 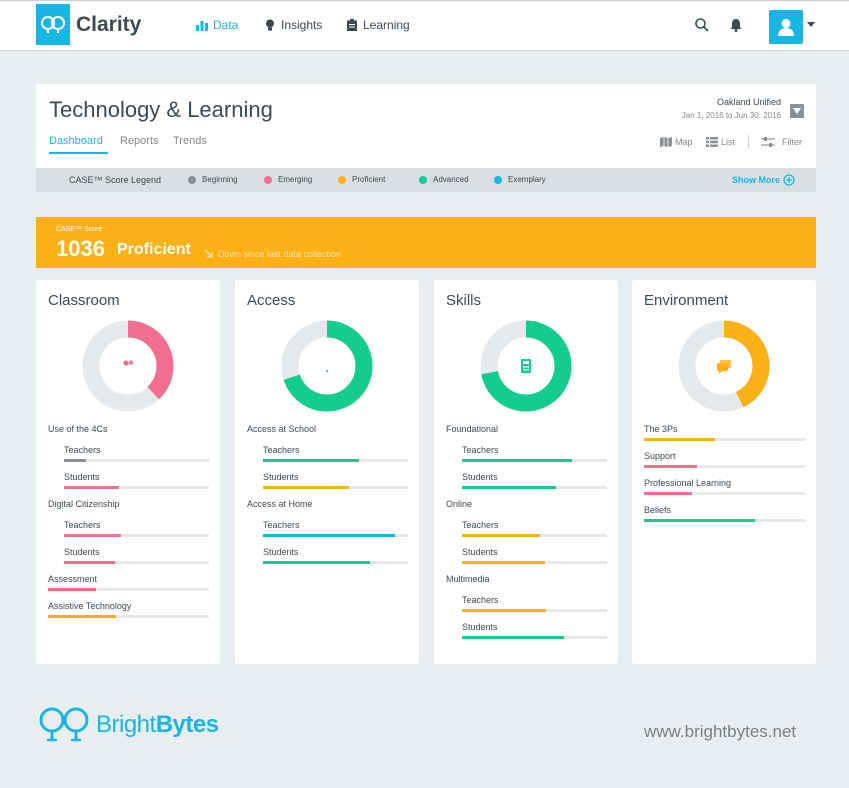 What do you see at coordinates (720, 731) in the screenshot?
I see `footer-url: www.brightbytes.net` at bounding box center [720, 731].